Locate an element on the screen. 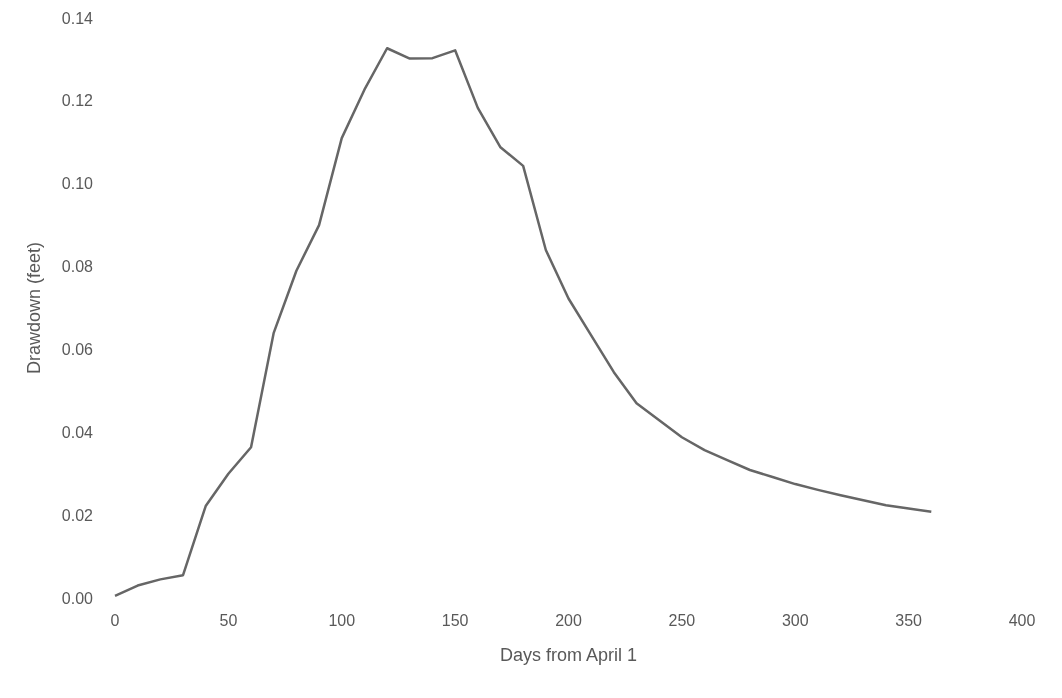  x-tick-label: 350 is located at coordinates (909, 620).